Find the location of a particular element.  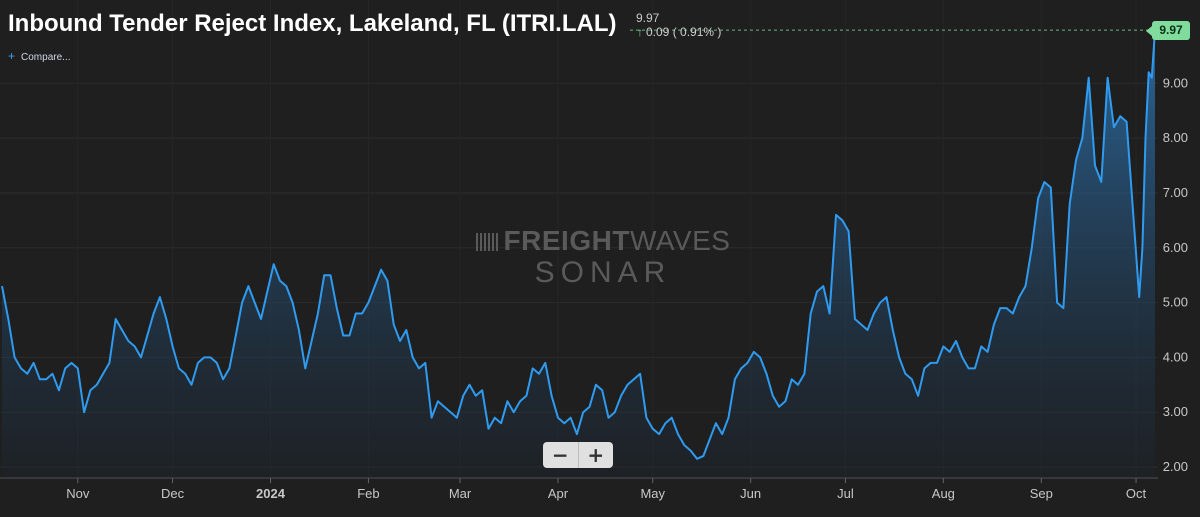

x-tick-label: 2024 is located at coordinates (271, 493).